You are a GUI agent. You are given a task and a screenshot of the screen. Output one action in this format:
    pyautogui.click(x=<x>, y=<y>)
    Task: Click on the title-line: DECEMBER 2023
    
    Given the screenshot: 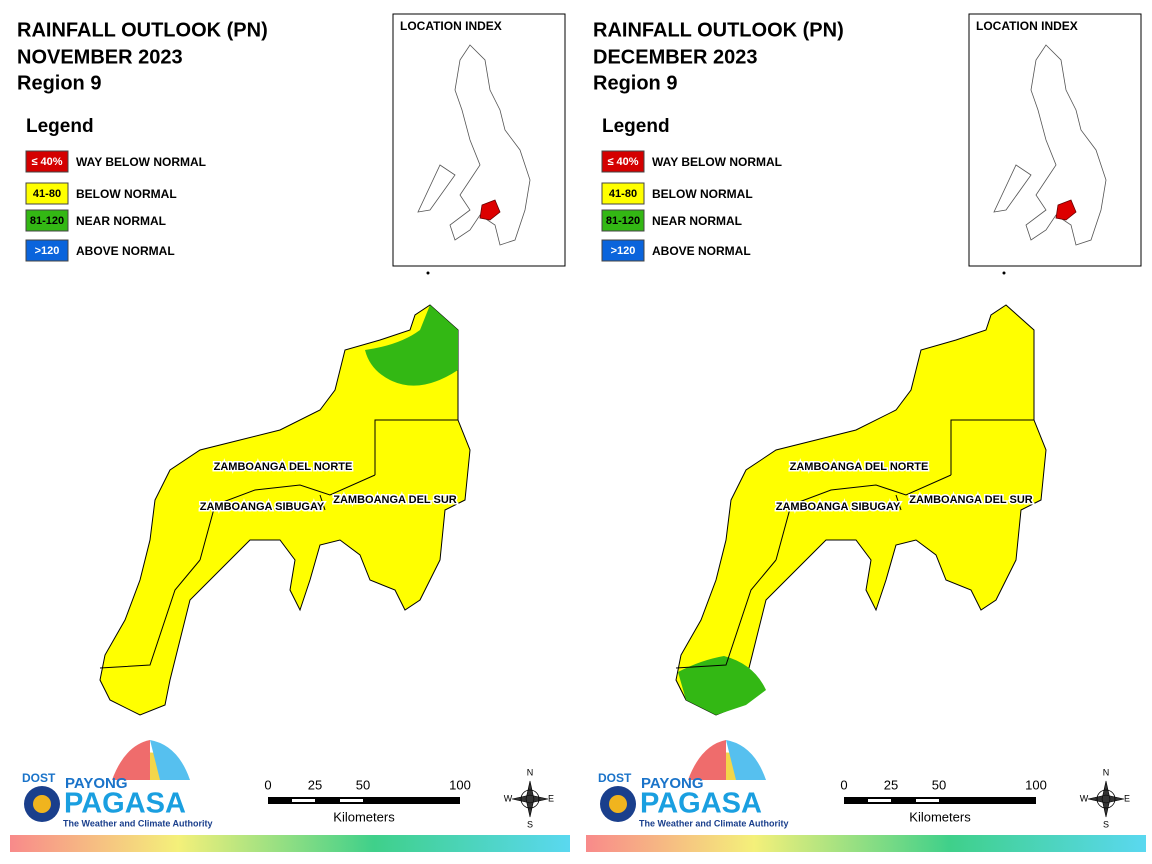 What is the action you would take?
    pyautogui.click(x=675, y=57)
    